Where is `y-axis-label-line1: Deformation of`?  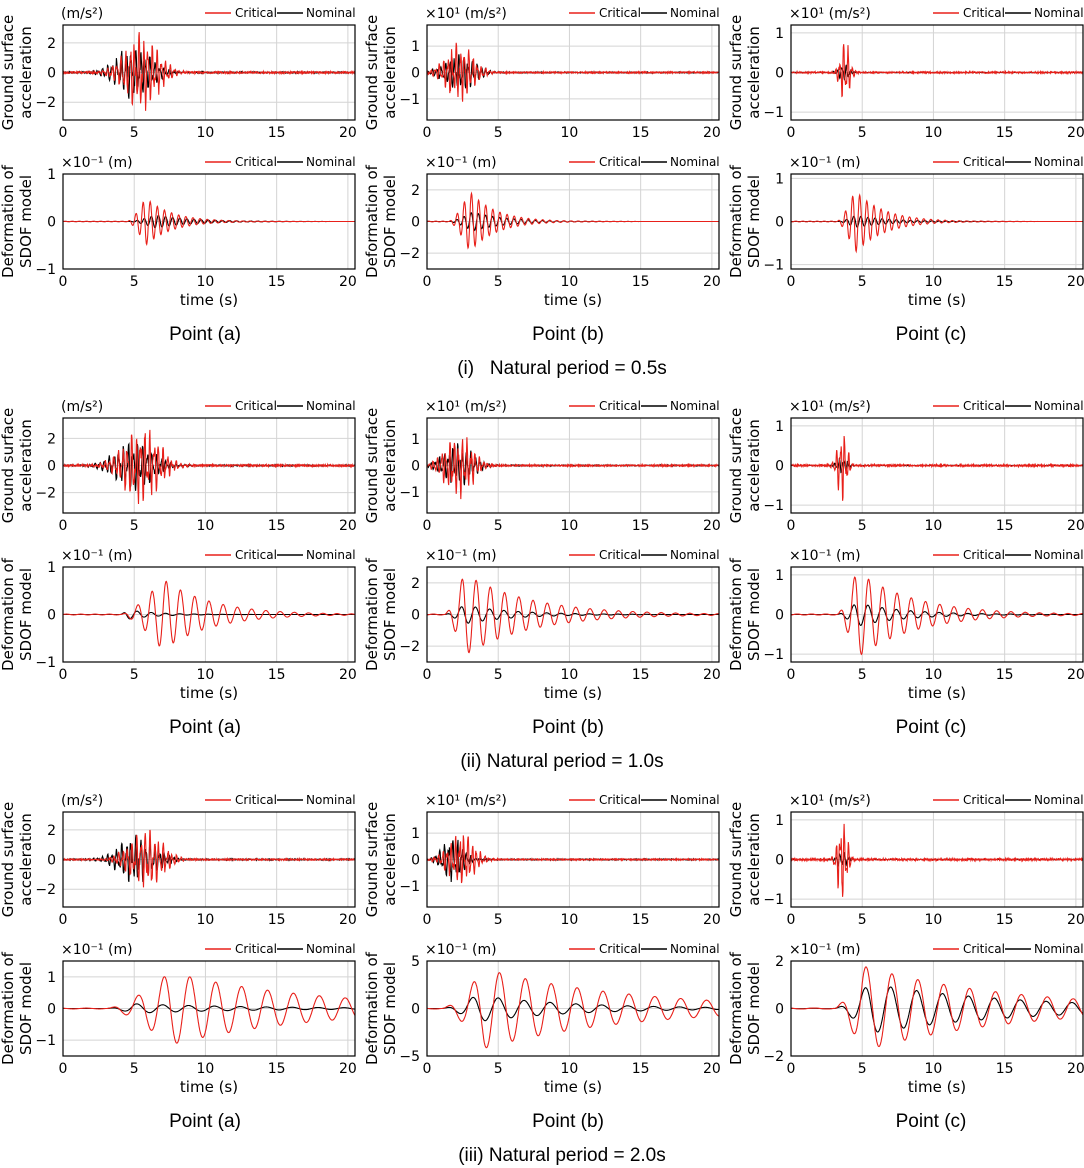 y-axis-label-line1: Deformation of is located at coordinates (8, 614).